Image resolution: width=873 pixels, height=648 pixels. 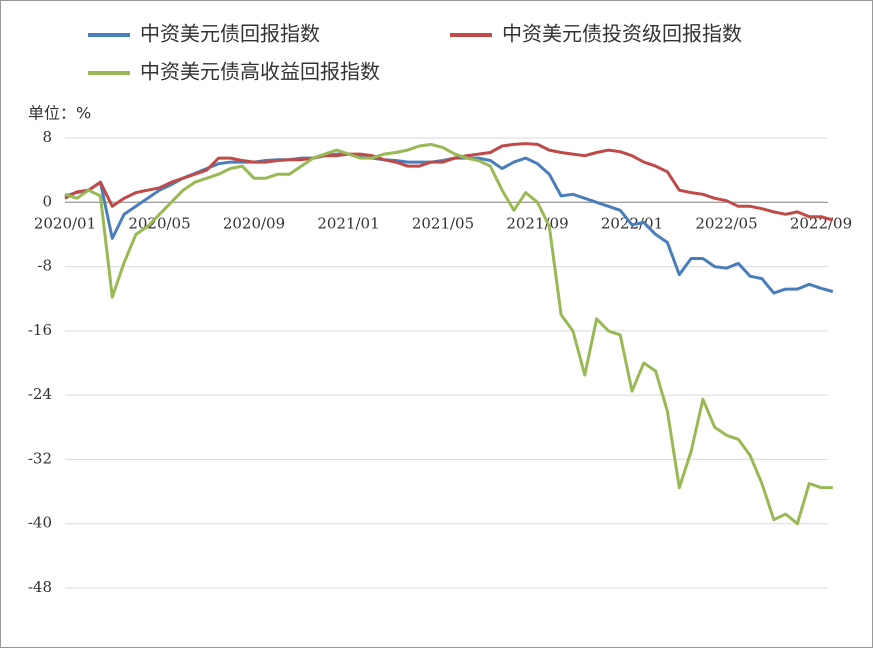 What do you see at coordinates (230, 34) in the screenshot?
I see `legend-label: 中资美元债回报指数` at bounding box center [230, 34].